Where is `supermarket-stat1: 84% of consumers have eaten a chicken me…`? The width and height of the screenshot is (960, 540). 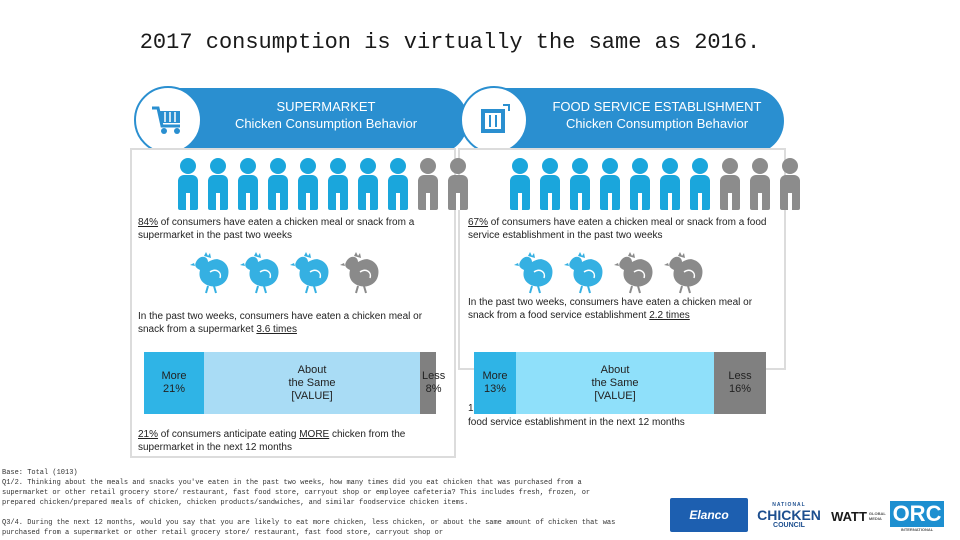 supermarket-stat1: 84% of consumers have eaten a chicken me… is located at coordinates (294, 229).